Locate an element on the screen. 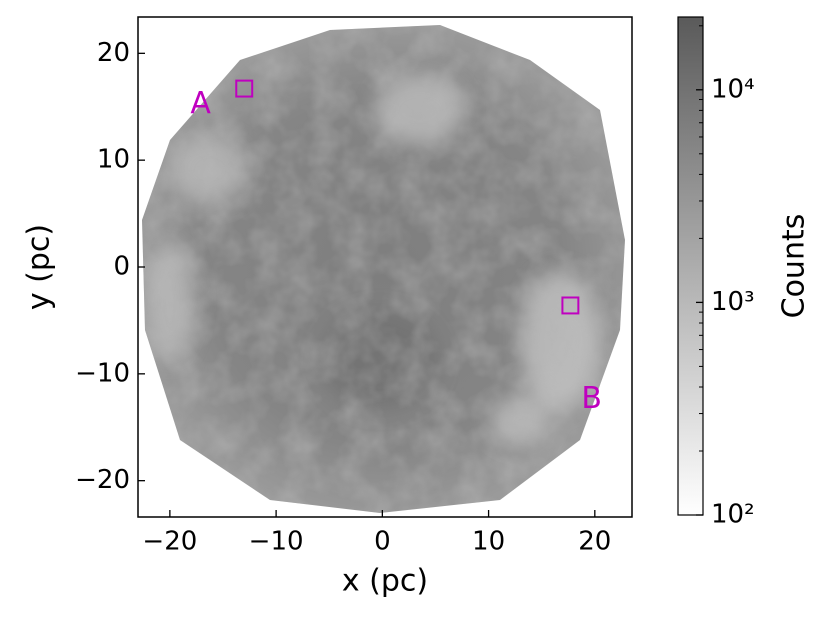  y-axis-label: y (pc) is located at coordinates (39, 267).